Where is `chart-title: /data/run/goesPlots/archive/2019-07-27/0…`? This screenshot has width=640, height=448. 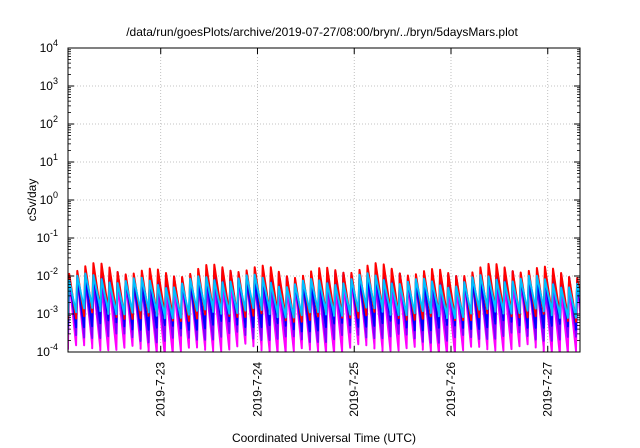 chart-title: /data/run/goesPlots/archive/2019-07-27/0… is located at coordinates (322, 32).